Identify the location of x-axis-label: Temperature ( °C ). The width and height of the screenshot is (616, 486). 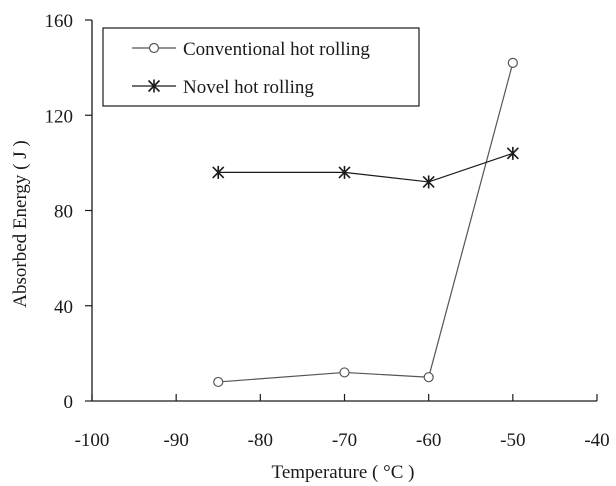
(343, 472).